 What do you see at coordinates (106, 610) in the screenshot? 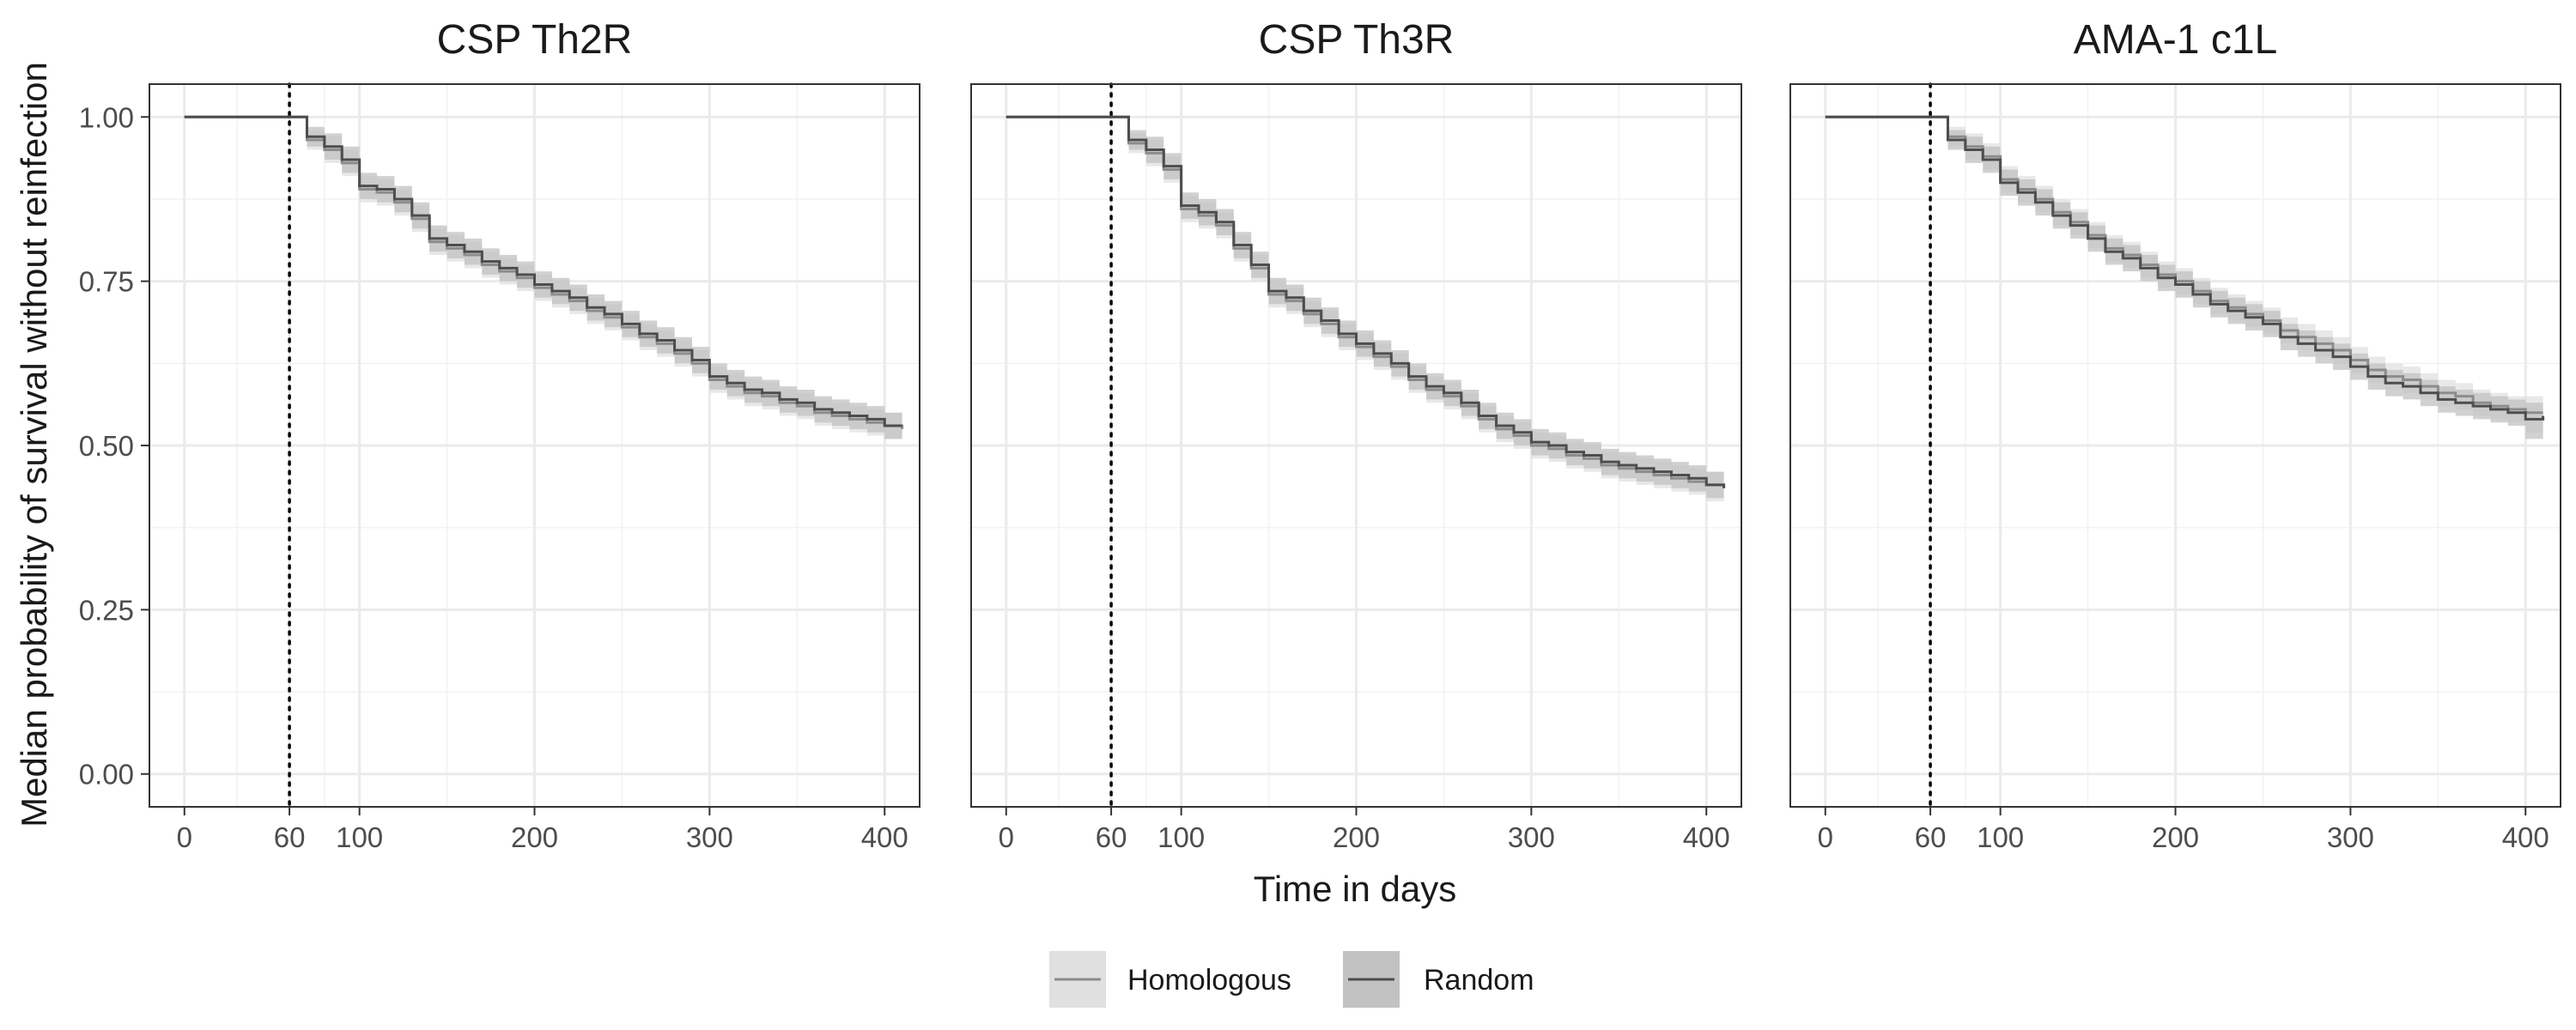
I see `y-tick-label: 0.25` at bounding box center [106, 610].